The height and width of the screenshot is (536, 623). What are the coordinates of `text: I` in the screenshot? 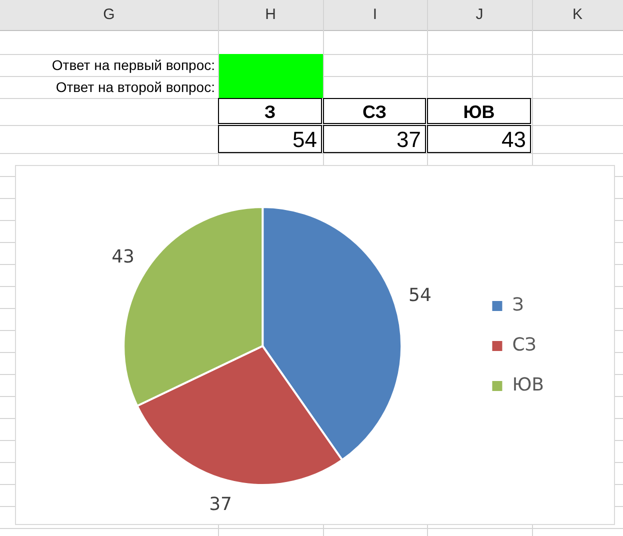 It's located at (375, 15).